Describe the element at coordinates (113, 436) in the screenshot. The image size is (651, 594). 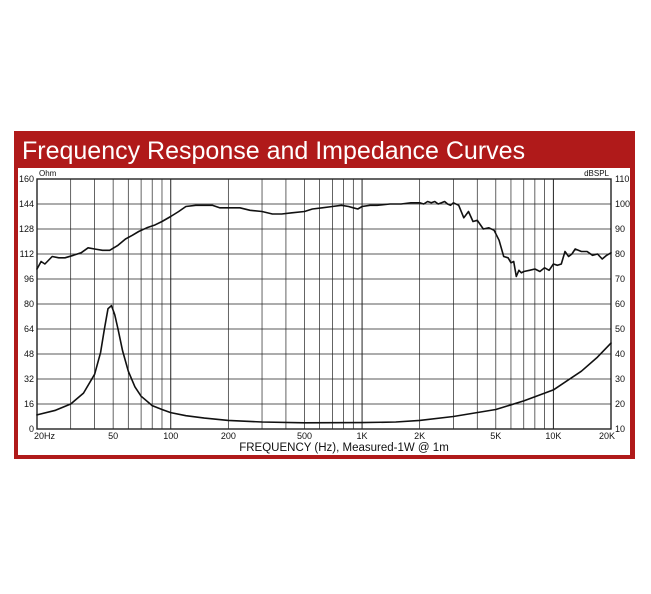
I see `x-tick-label: 50` at that location.